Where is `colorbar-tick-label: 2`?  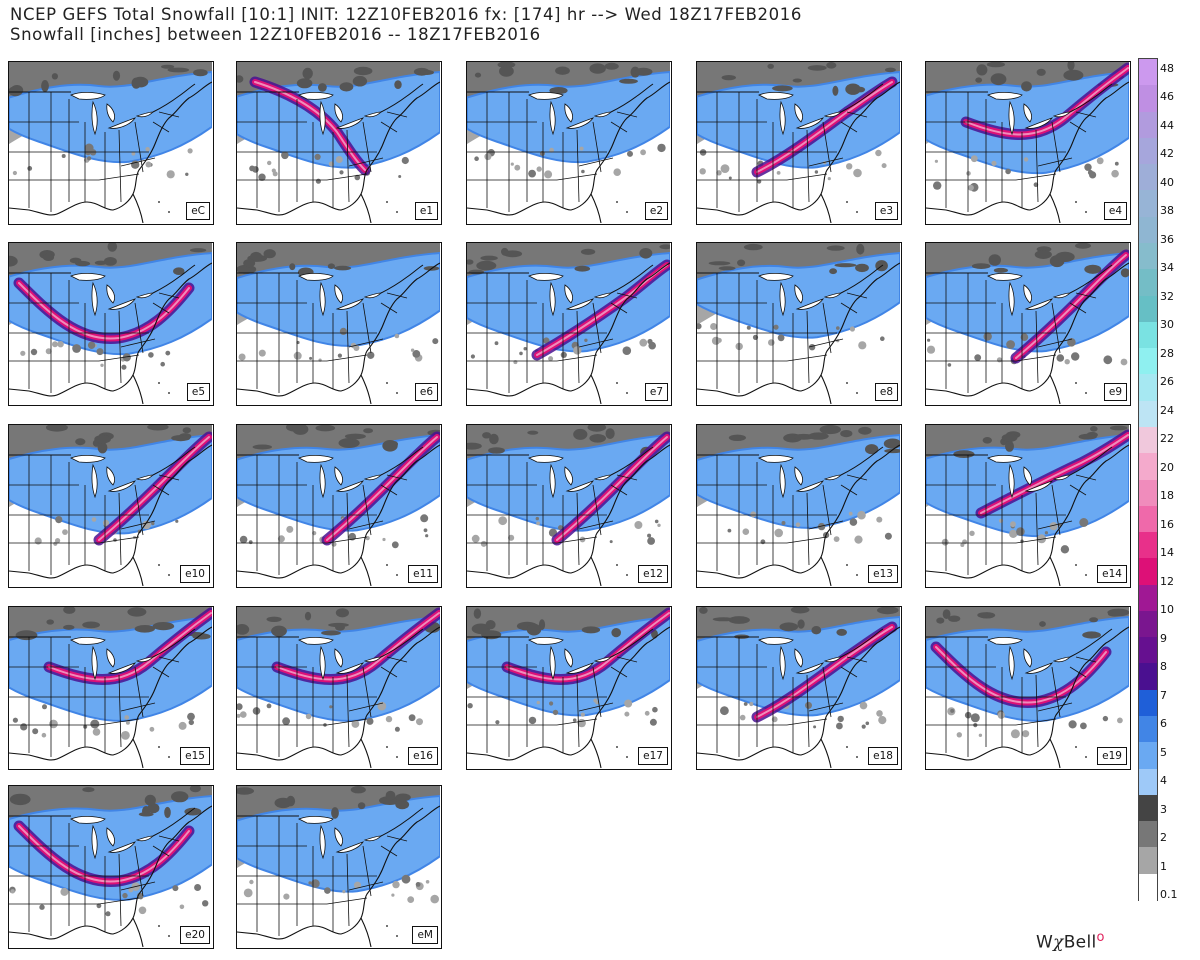 colorbar-tick-label: 2 is located at coordinates (1163, 838).